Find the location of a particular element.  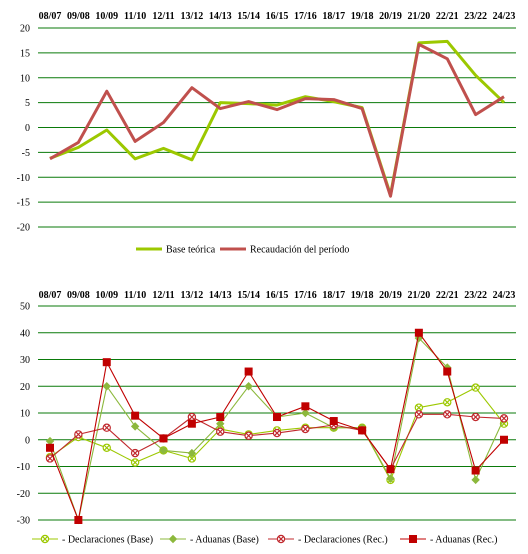

legend-label: Base teórica is located at coordinates (191, 250).